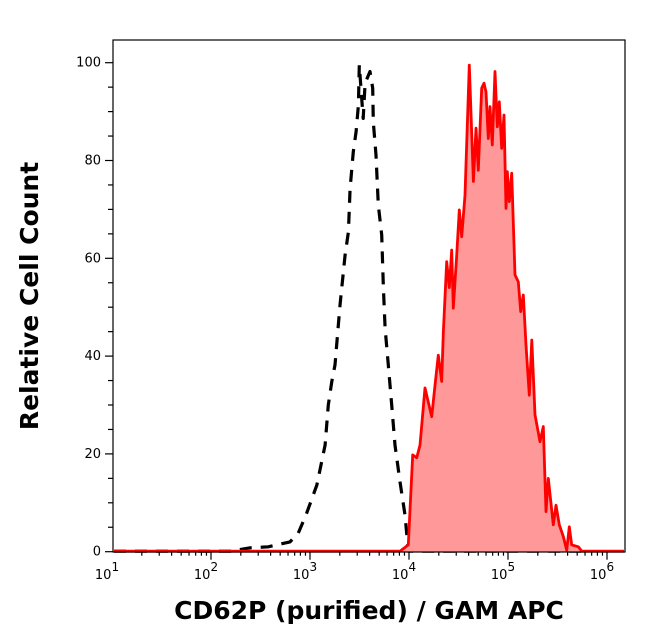  I want to click on y-tick-label: 80, so click(92, 161).